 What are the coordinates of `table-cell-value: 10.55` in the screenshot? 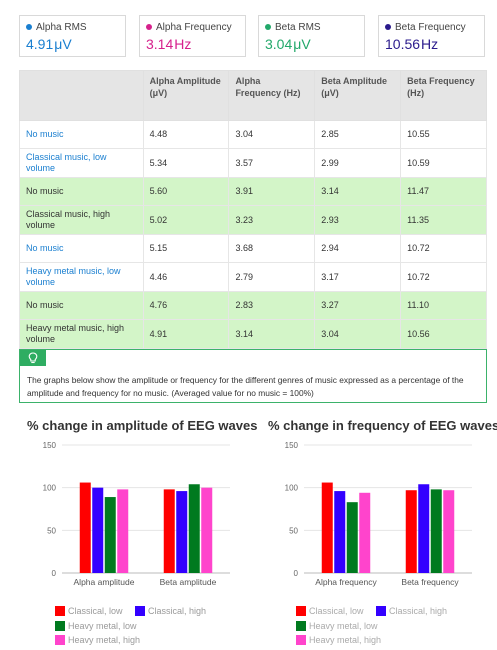 It's located at (443, 134).